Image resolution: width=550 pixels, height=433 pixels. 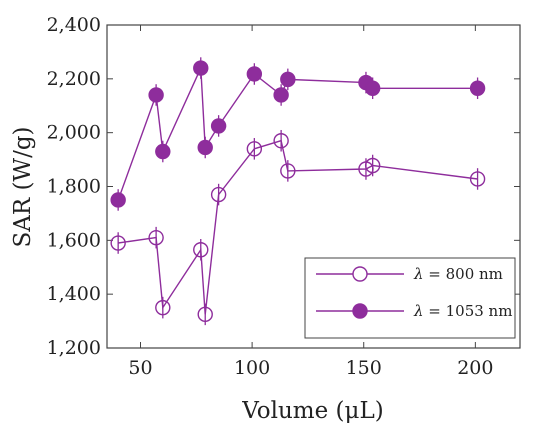 I want to click on y-tick-label: 2,400, so click(x=74, y=25).